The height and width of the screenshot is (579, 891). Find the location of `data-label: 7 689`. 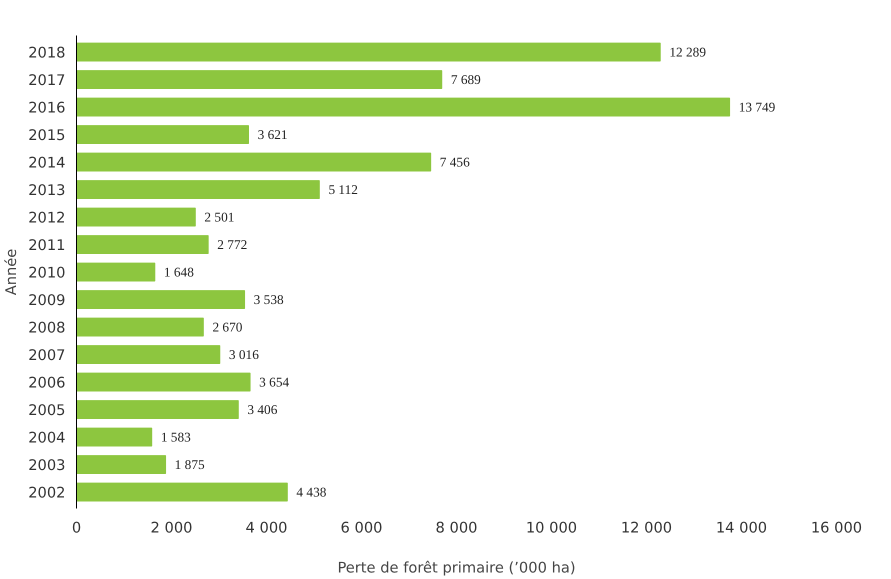

data-label: 7 689 is located at coordinates (466, 79).